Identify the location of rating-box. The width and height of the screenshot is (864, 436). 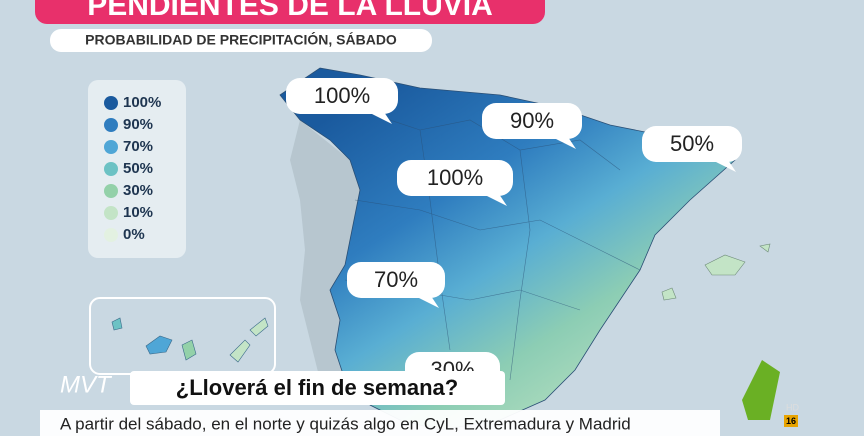
(791, 421).